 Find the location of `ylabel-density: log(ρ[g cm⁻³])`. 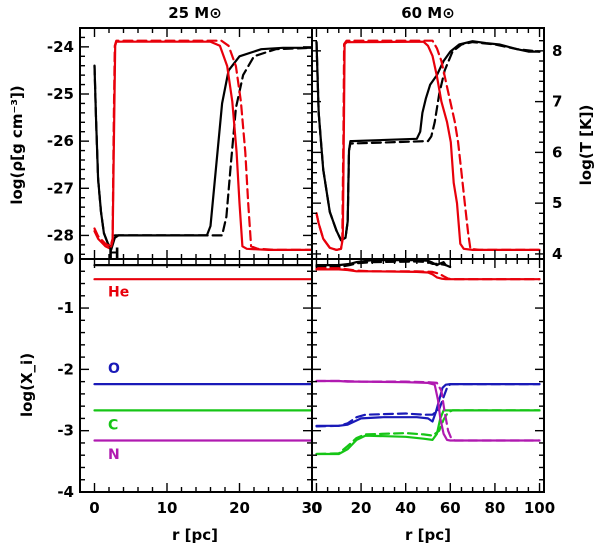

ylabel-density: log(ρ[g cm⁻³]) is located at coordinates (17, 144).